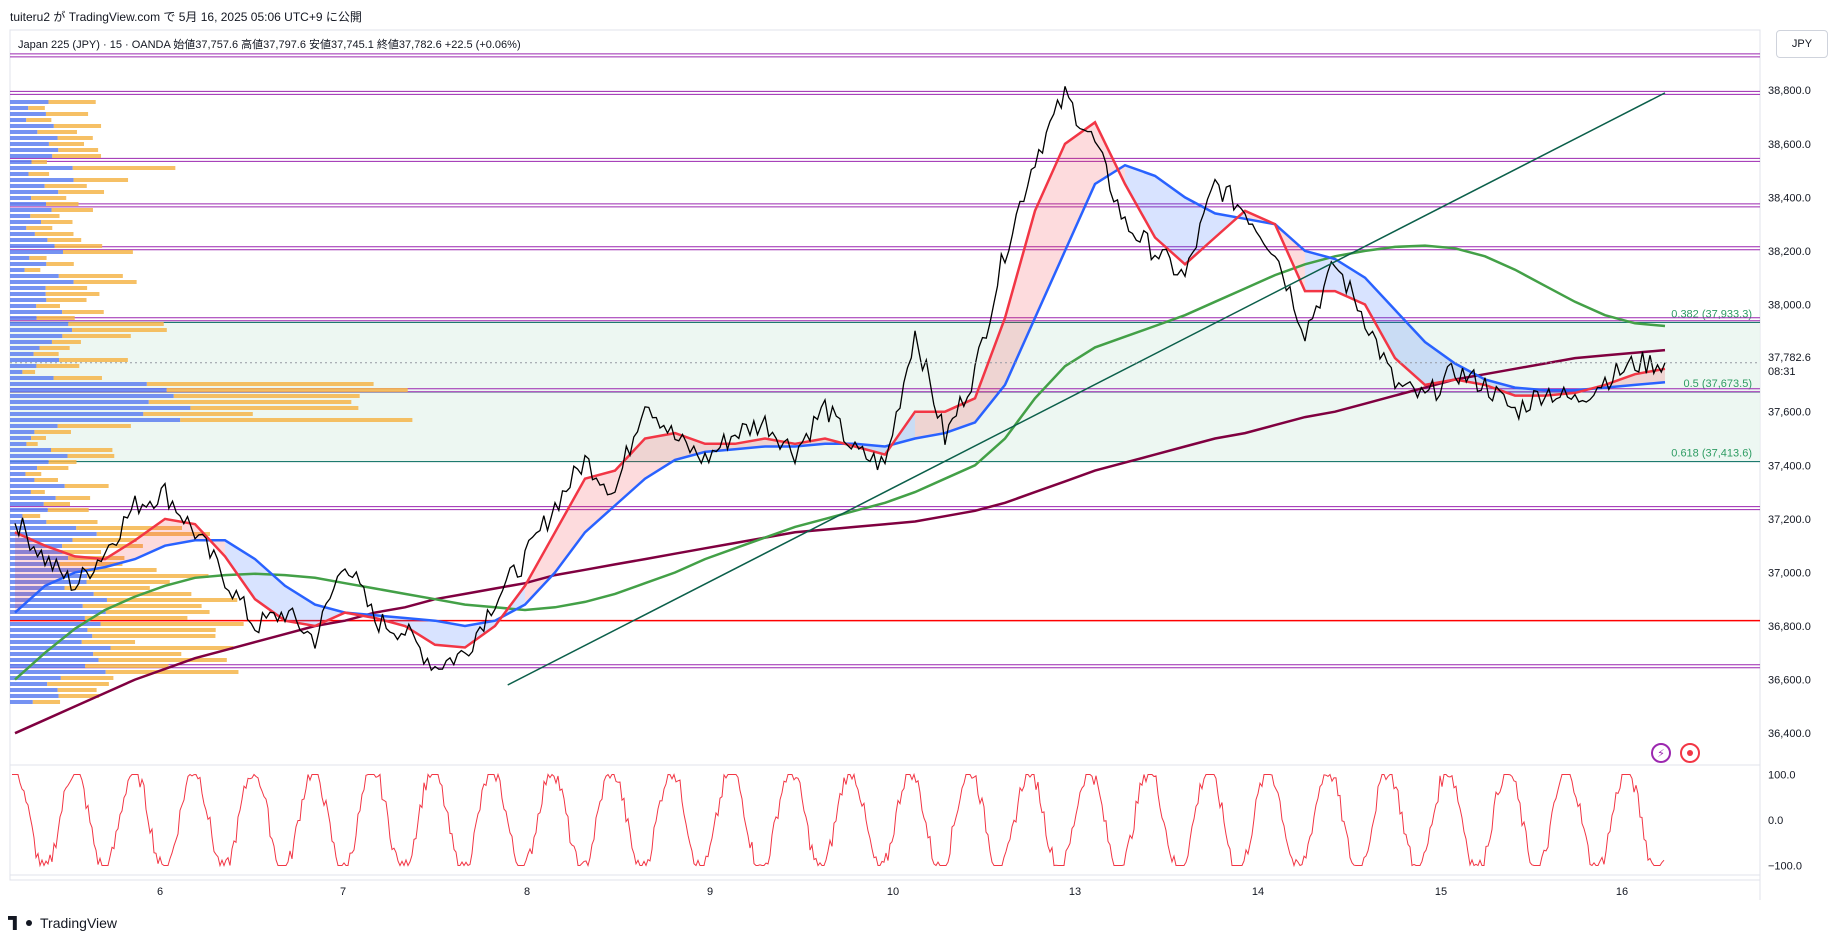 This screenshot has width=1835, height=940. I want to click on x-tick-label: 6, so click(160, 892).